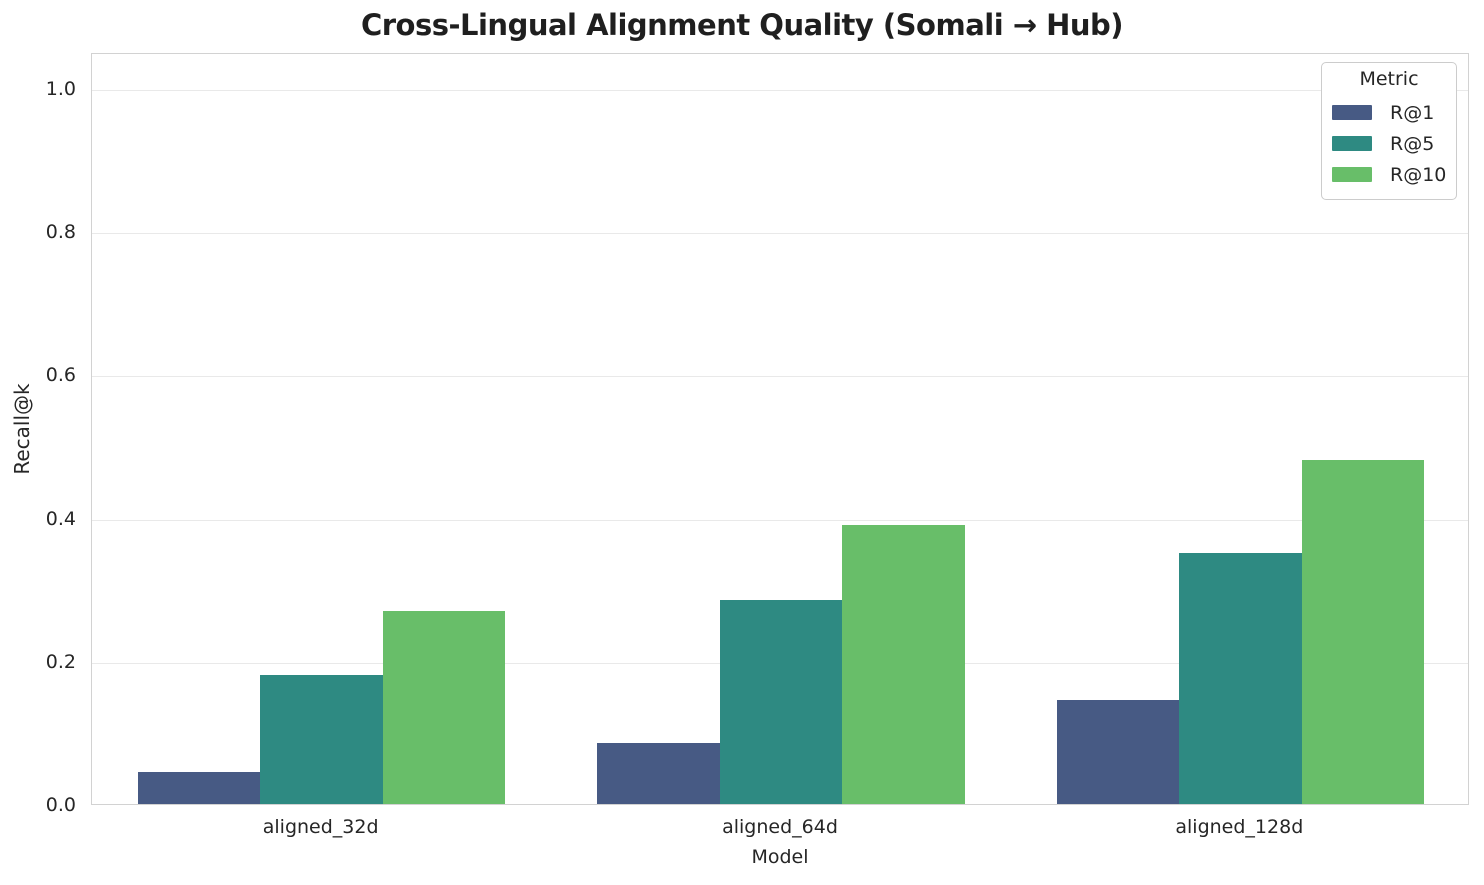 Image resolution: width=1484 pixels, height=885 pixels. I want to click on legend: Metric R@1 R@5 R@10, so click(1389, 131).